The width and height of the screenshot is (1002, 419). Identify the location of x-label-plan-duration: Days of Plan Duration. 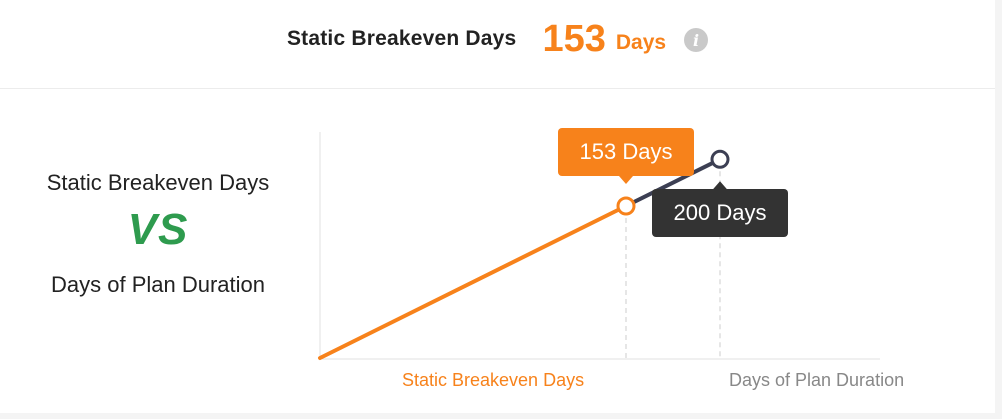
(817, 380).